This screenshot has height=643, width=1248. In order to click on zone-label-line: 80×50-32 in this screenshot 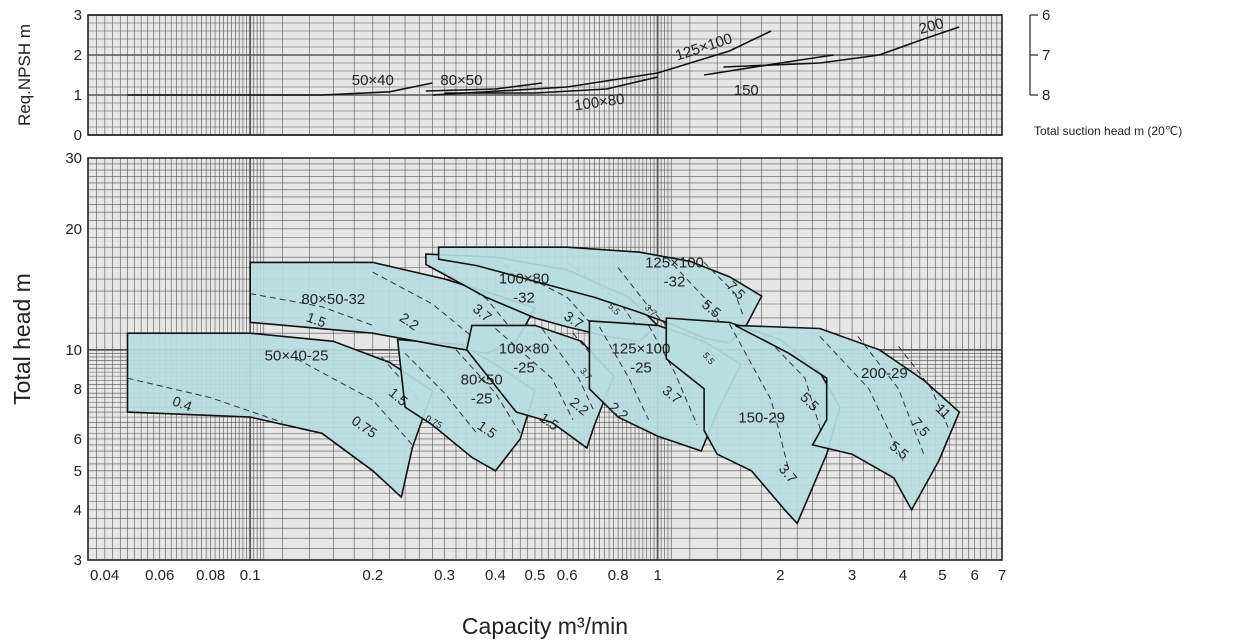, I will do `click(333, 299)`.